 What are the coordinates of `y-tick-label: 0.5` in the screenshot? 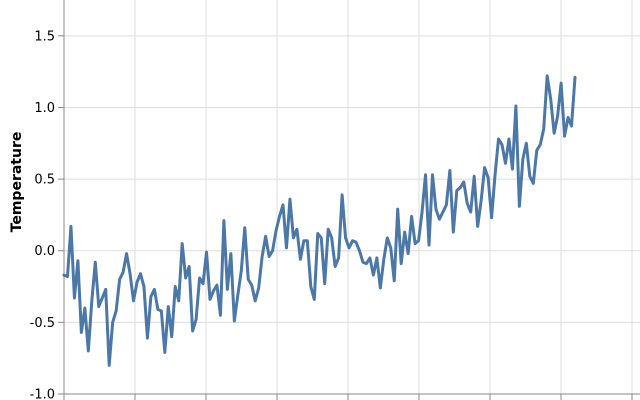 It's located at (44, 180).